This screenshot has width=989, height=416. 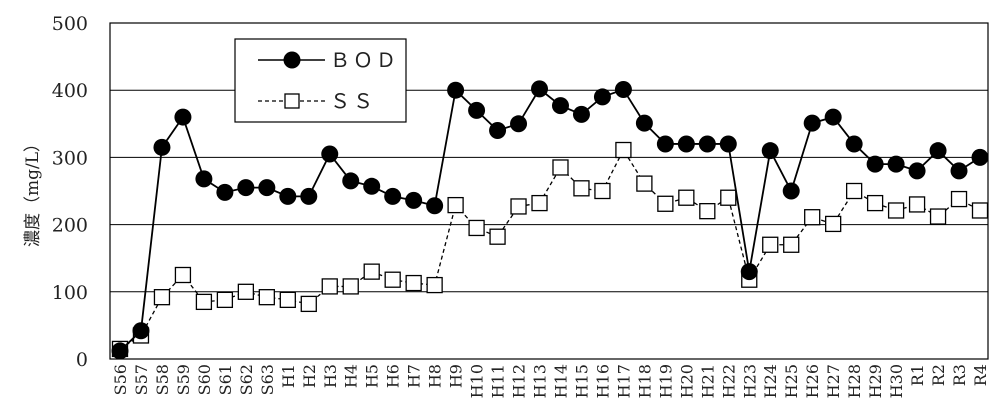 What do you see at coordinates (917, 204) in the screenshot?
I see `ss-point-R1` at bounding box center [917, 204].